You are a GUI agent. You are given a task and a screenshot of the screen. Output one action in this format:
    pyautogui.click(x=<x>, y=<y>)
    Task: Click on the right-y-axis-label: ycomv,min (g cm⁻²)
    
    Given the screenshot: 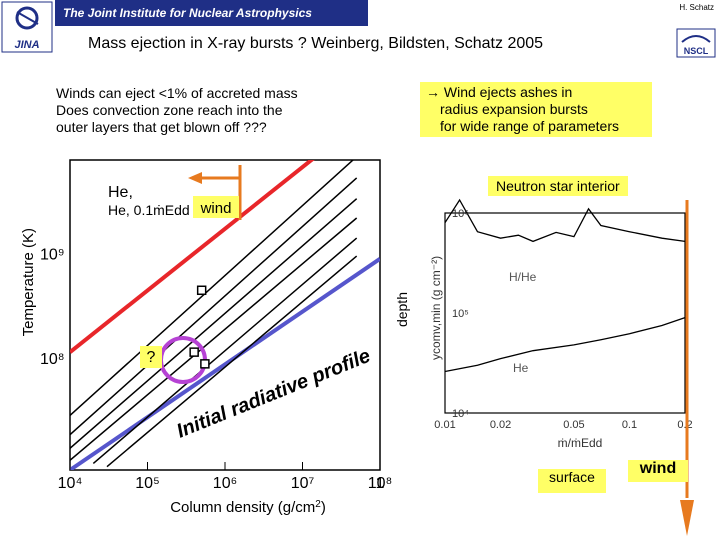 What is the action you would take?
    pyautogui.click(x=436, y=308)
    